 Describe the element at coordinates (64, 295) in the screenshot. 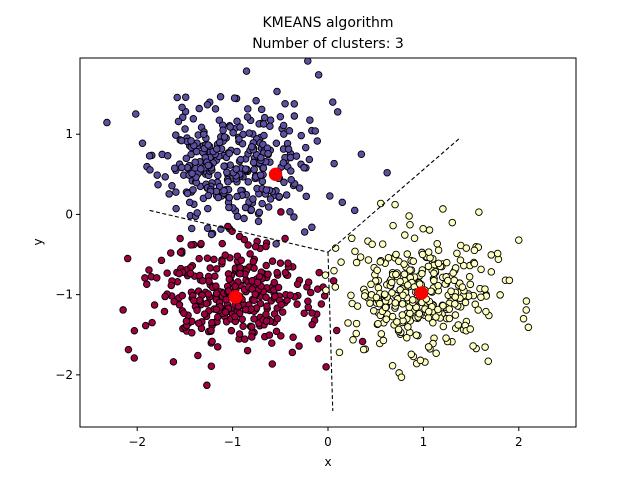

I see `y-tick-label: −1` at that location.